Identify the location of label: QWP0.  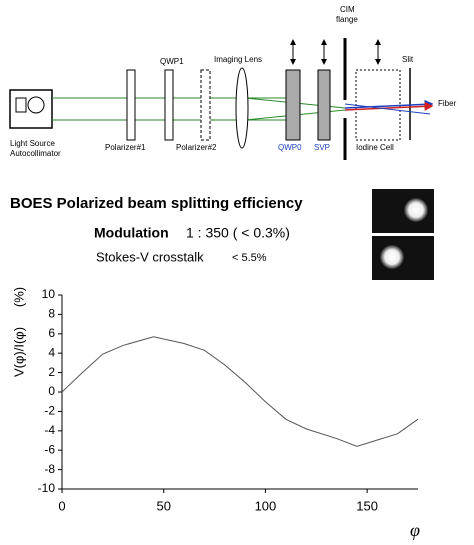
(290, 147).